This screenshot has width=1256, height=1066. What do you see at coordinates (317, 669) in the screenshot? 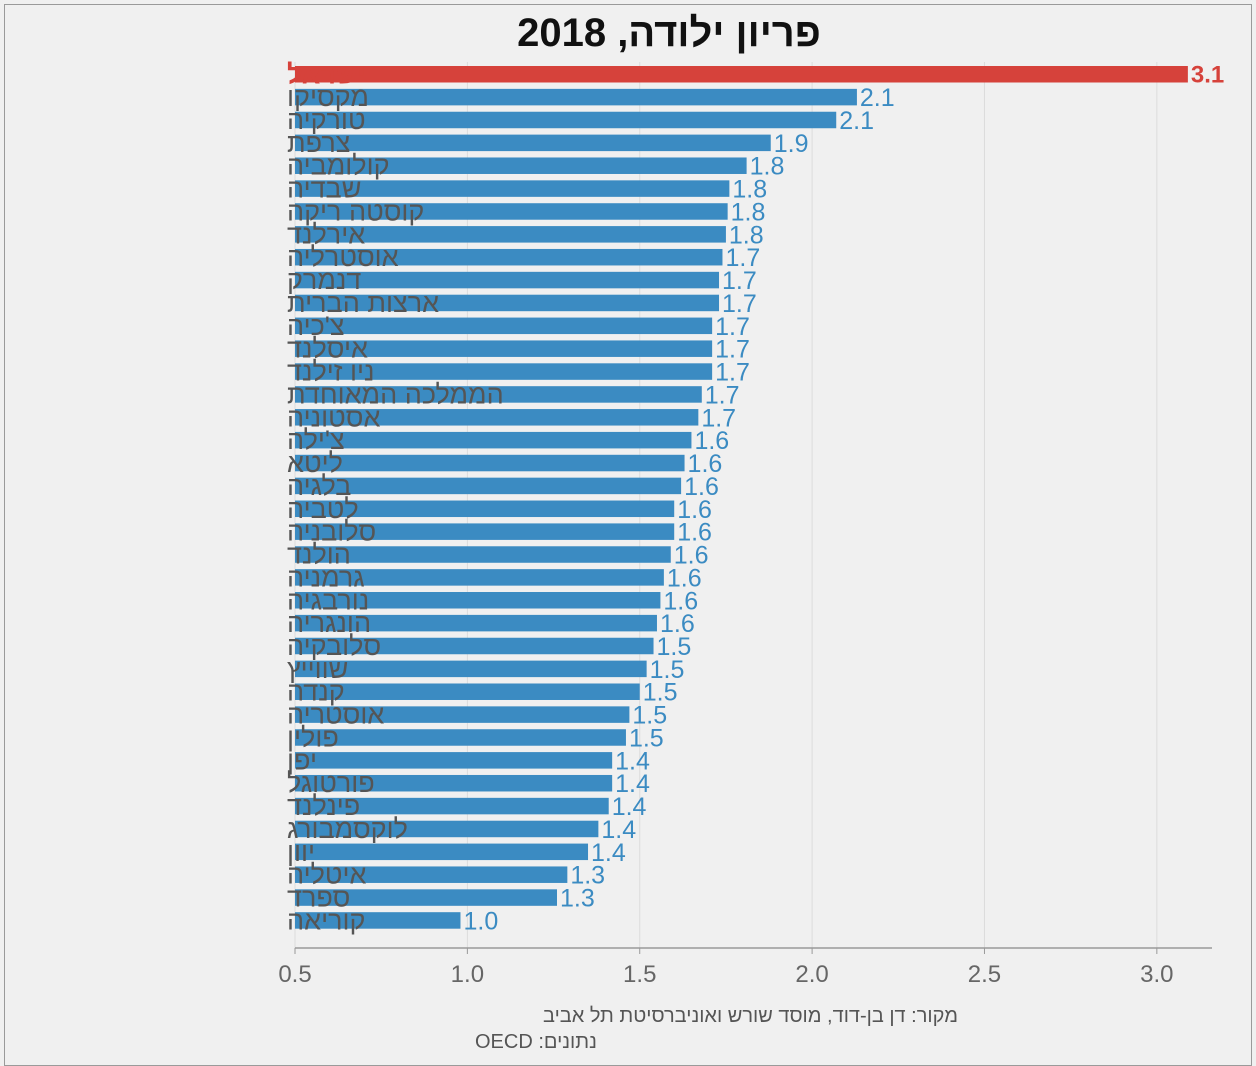
I see `category-label: שווייץ` at bounding box center [317, 669].